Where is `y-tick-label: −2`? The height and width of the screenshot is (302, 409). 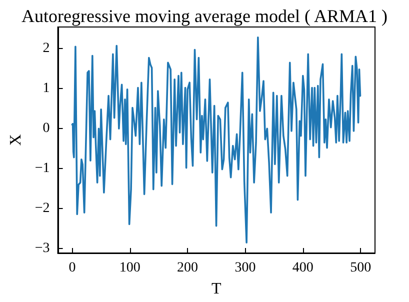 y-tick-label: −2 is located at coordinates (42, 208).